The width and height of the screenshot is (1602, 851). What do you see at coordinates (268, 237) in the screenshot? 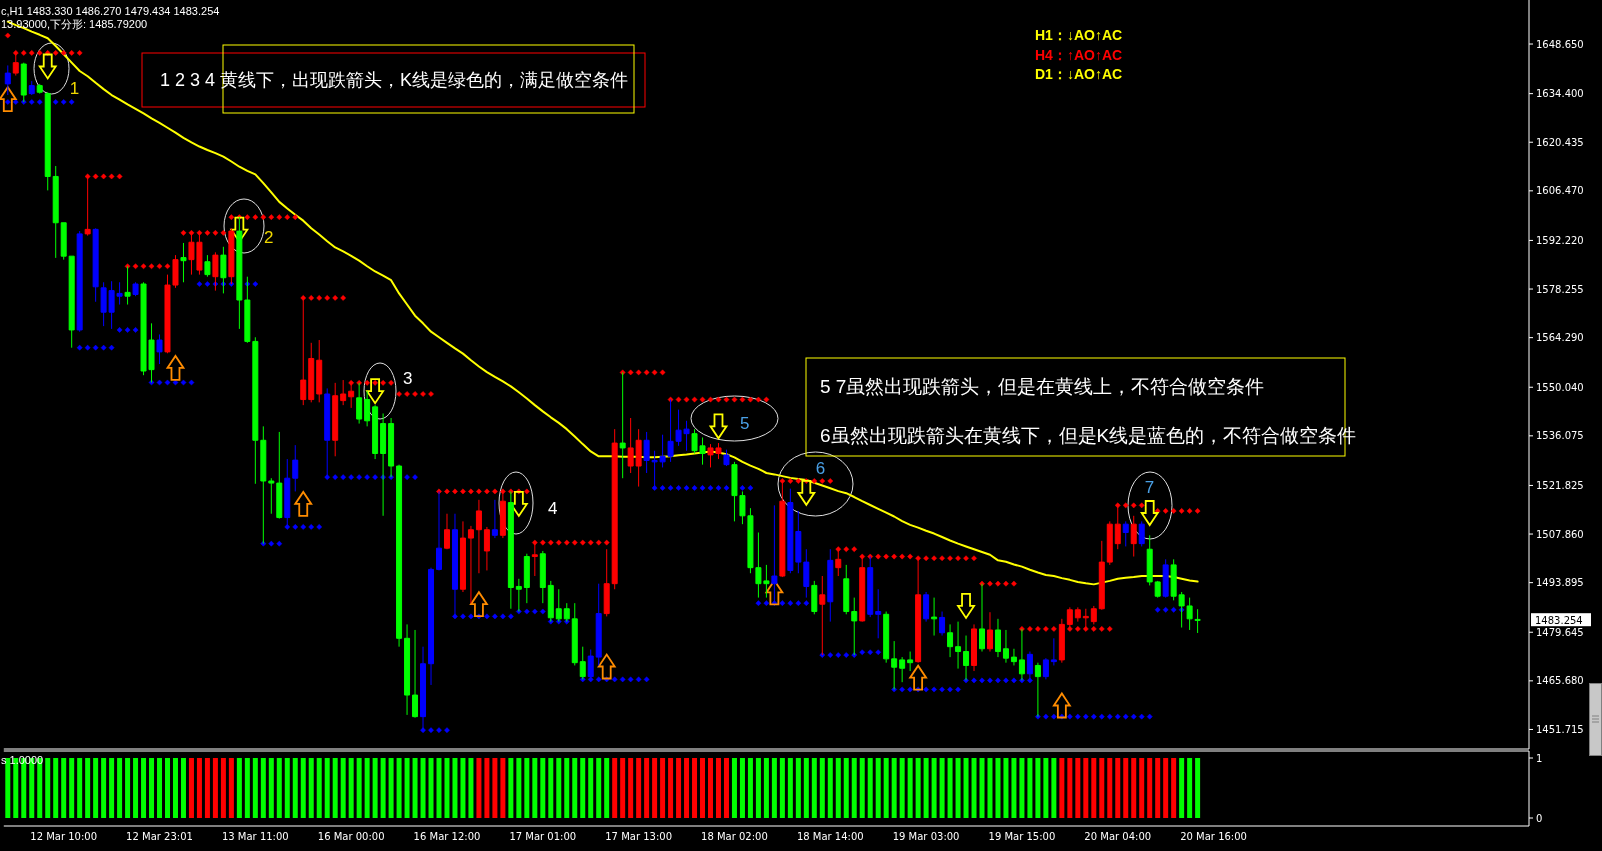
I see `annotation: 2` at bounding box center [268, 237].